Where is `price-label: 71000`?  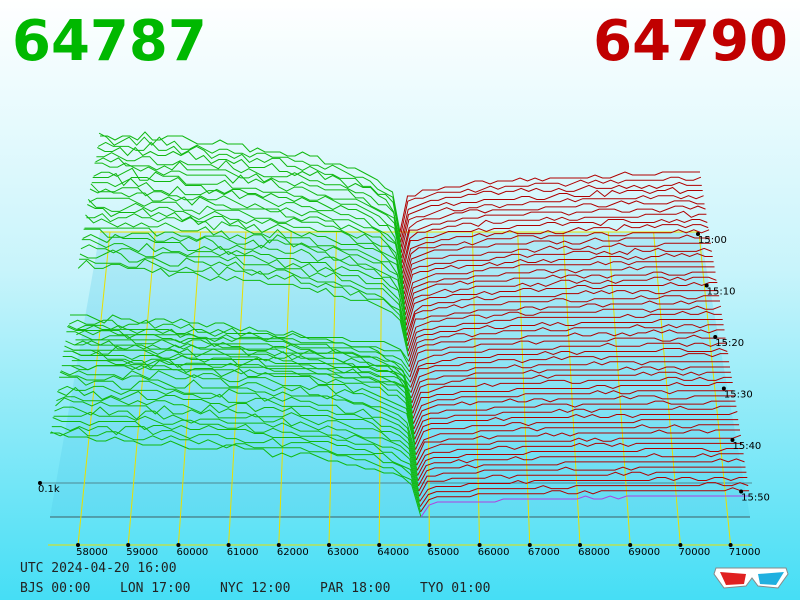
price-label: 71000 is located at coordinates (745, 552).